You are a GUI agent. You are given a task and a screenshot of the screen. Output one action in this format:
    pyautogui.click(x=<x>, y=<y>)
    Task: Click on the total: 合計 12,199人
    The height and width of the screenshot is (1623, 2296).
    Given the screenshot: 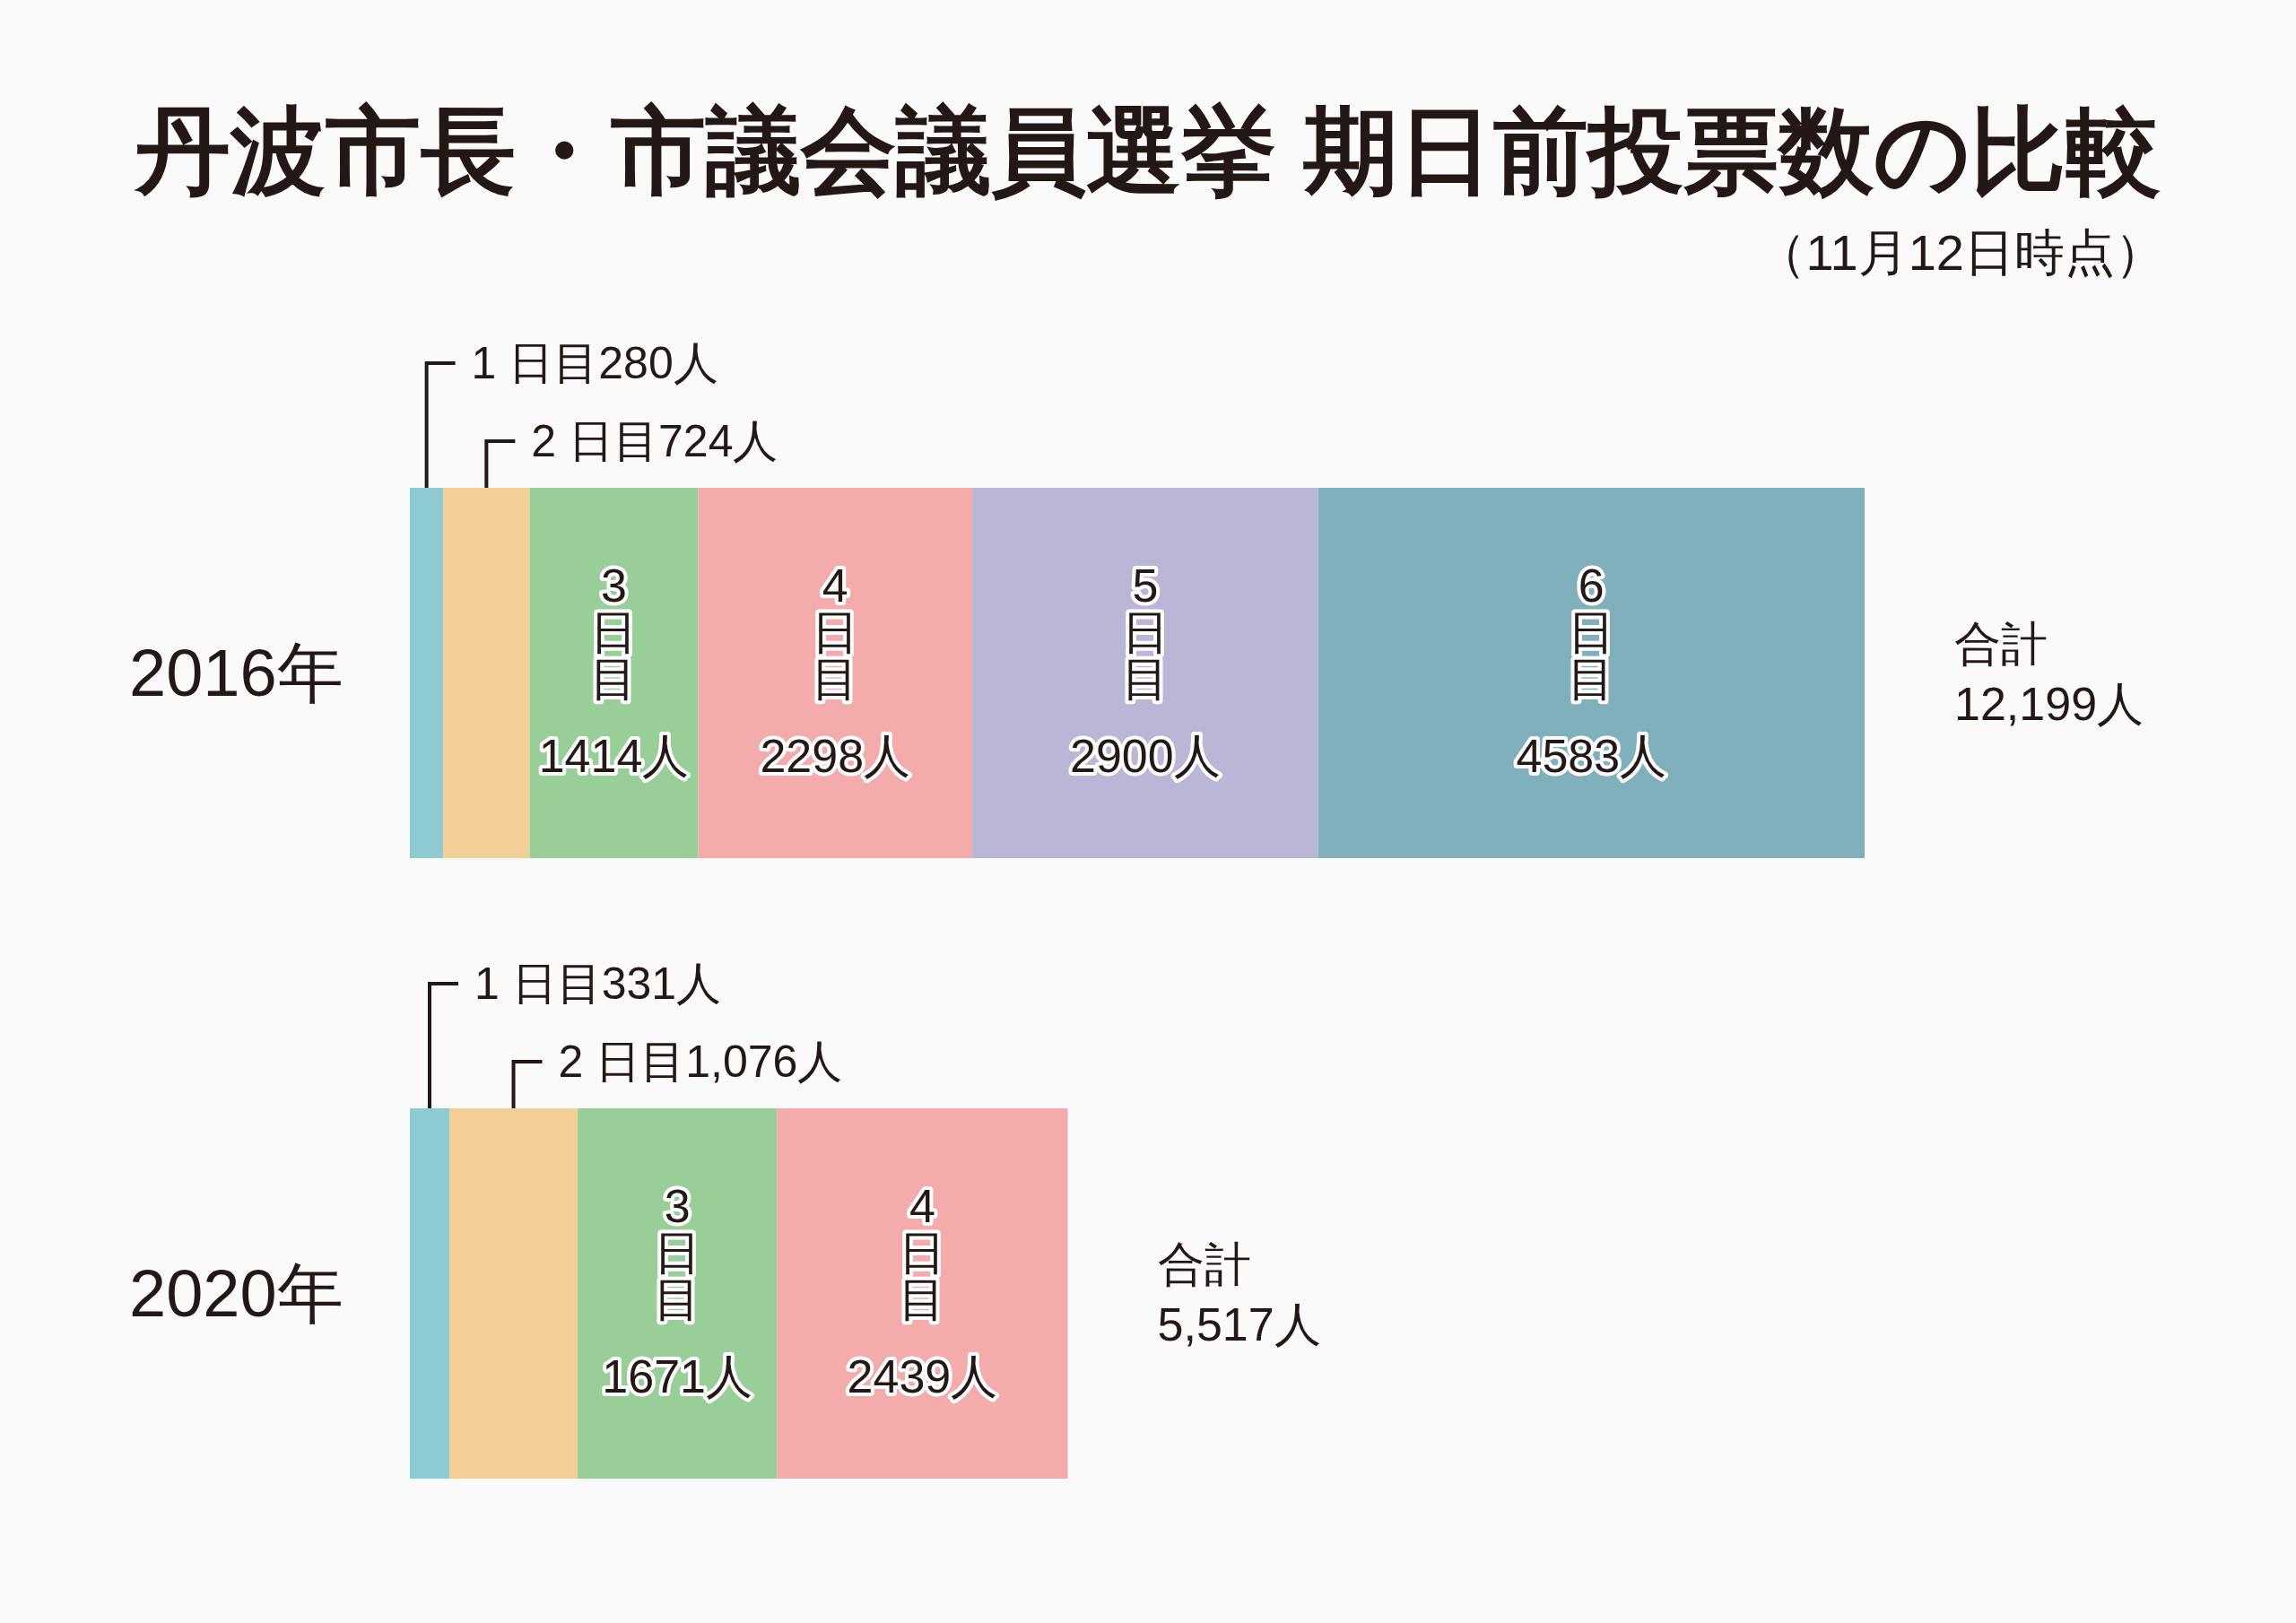 What is the action you would take?
    pyautogui.click(x=2049, y=673)
    